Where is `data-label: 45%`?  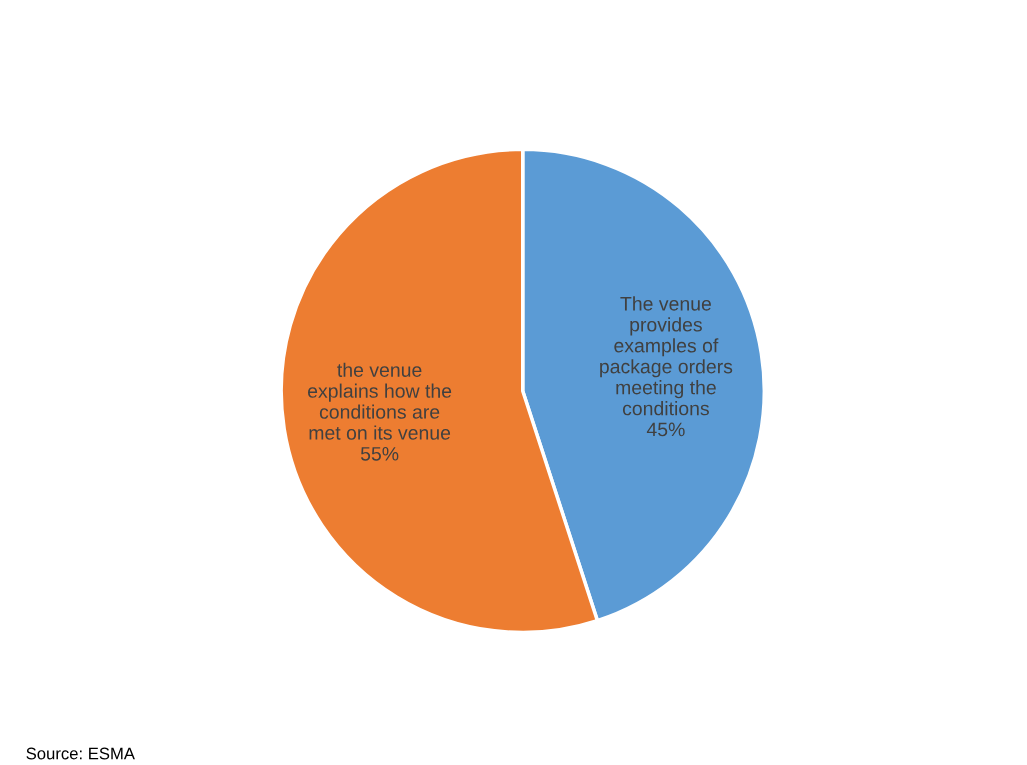
data-label: 45% is located at coordinates (665, 429).